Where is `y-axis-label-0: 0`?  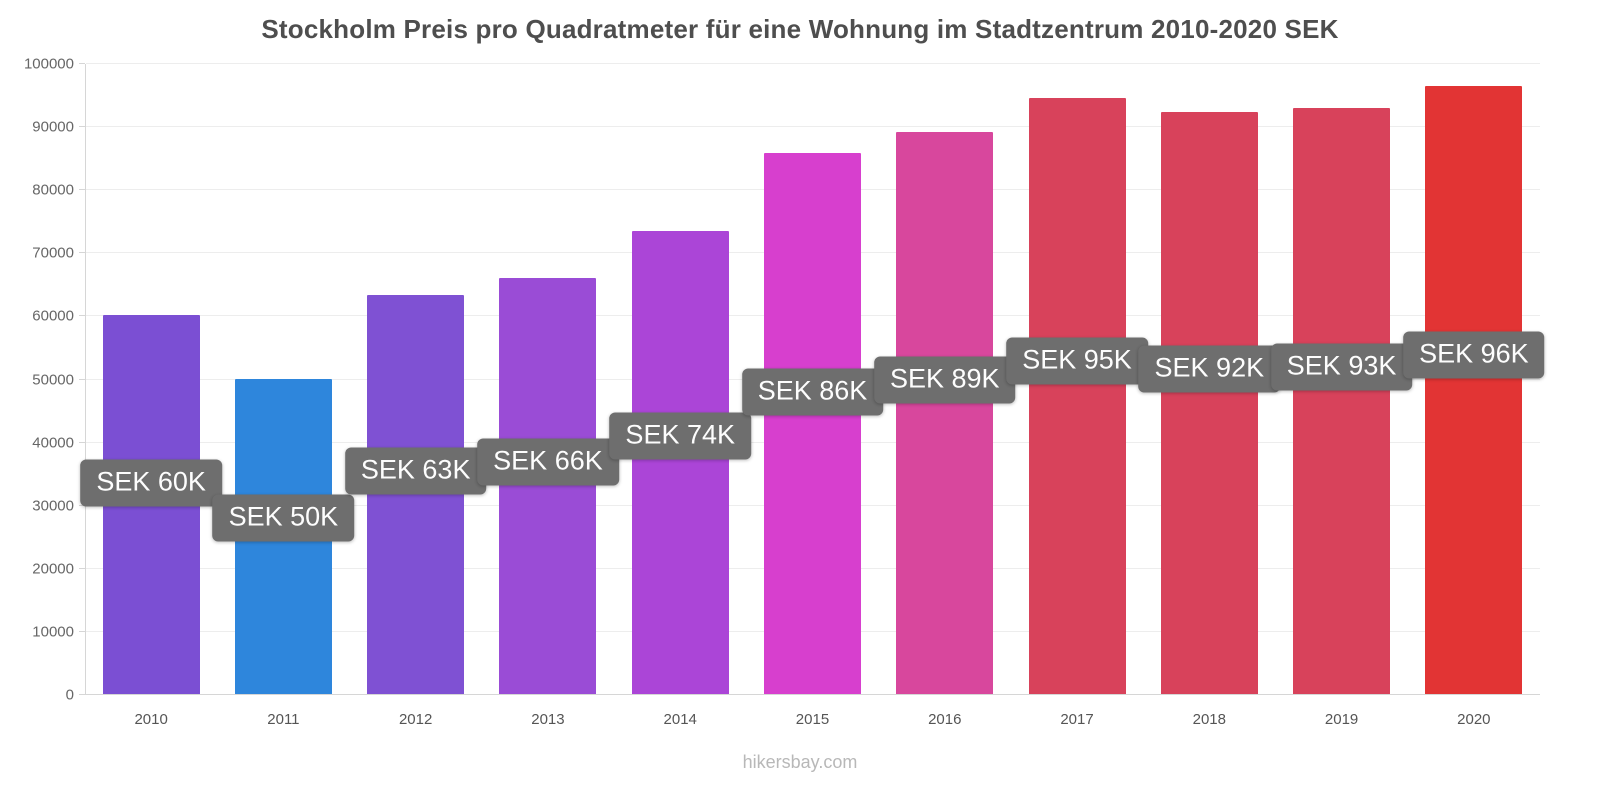 y-axis-label-0: 0 is located at coordinates (69, 695).